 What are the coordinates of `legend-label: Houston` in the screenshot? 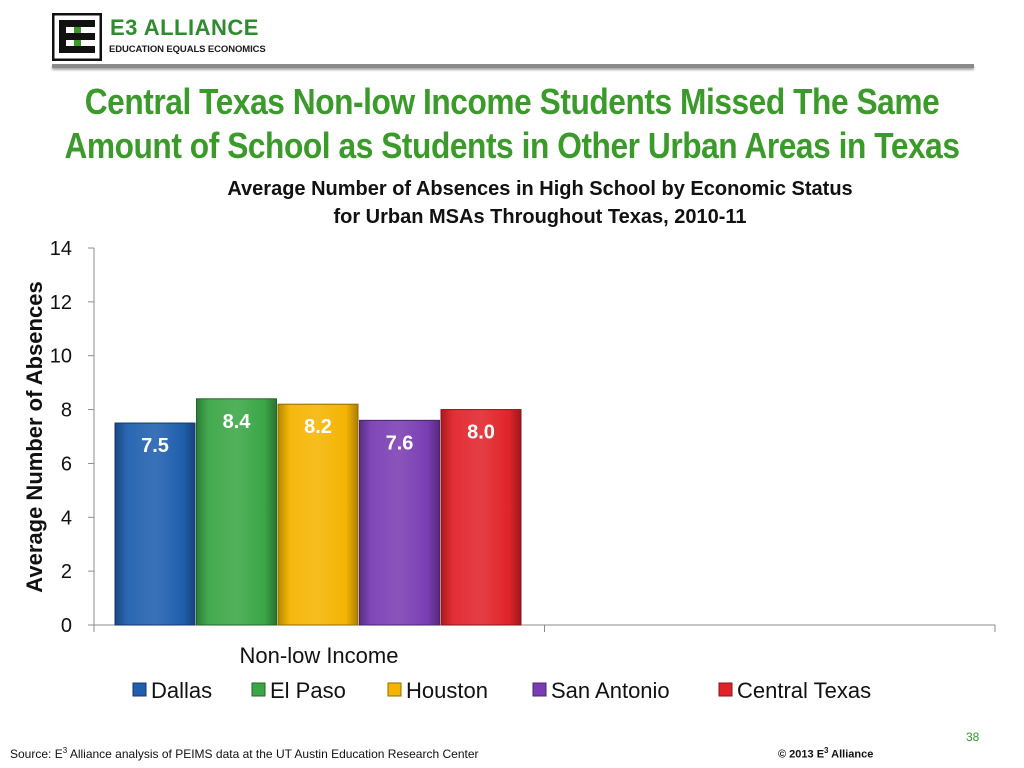 It's located at (447, 690).